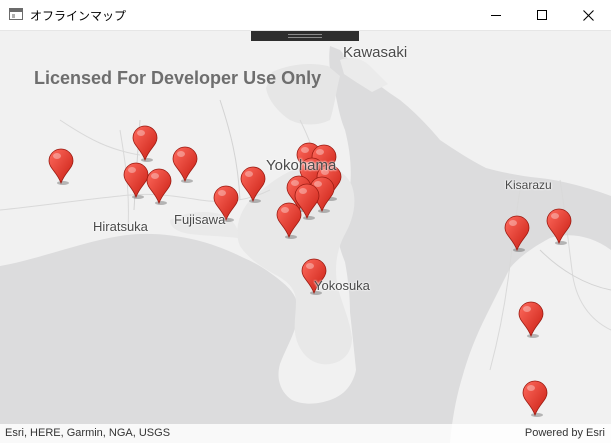  I want to click on title-bar: オフラインマップ, so click(305, 15).